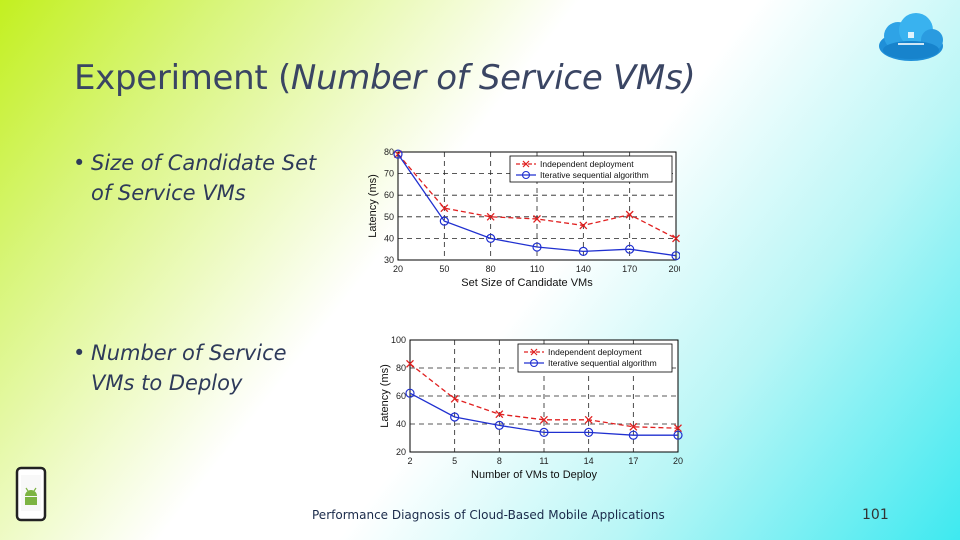 The width and height of the screenshot is (960, 540). What do you see at coordinates (589, 461) in the screenshot?
I see `x-tick-label: 14` at bounding box center [589, 461].